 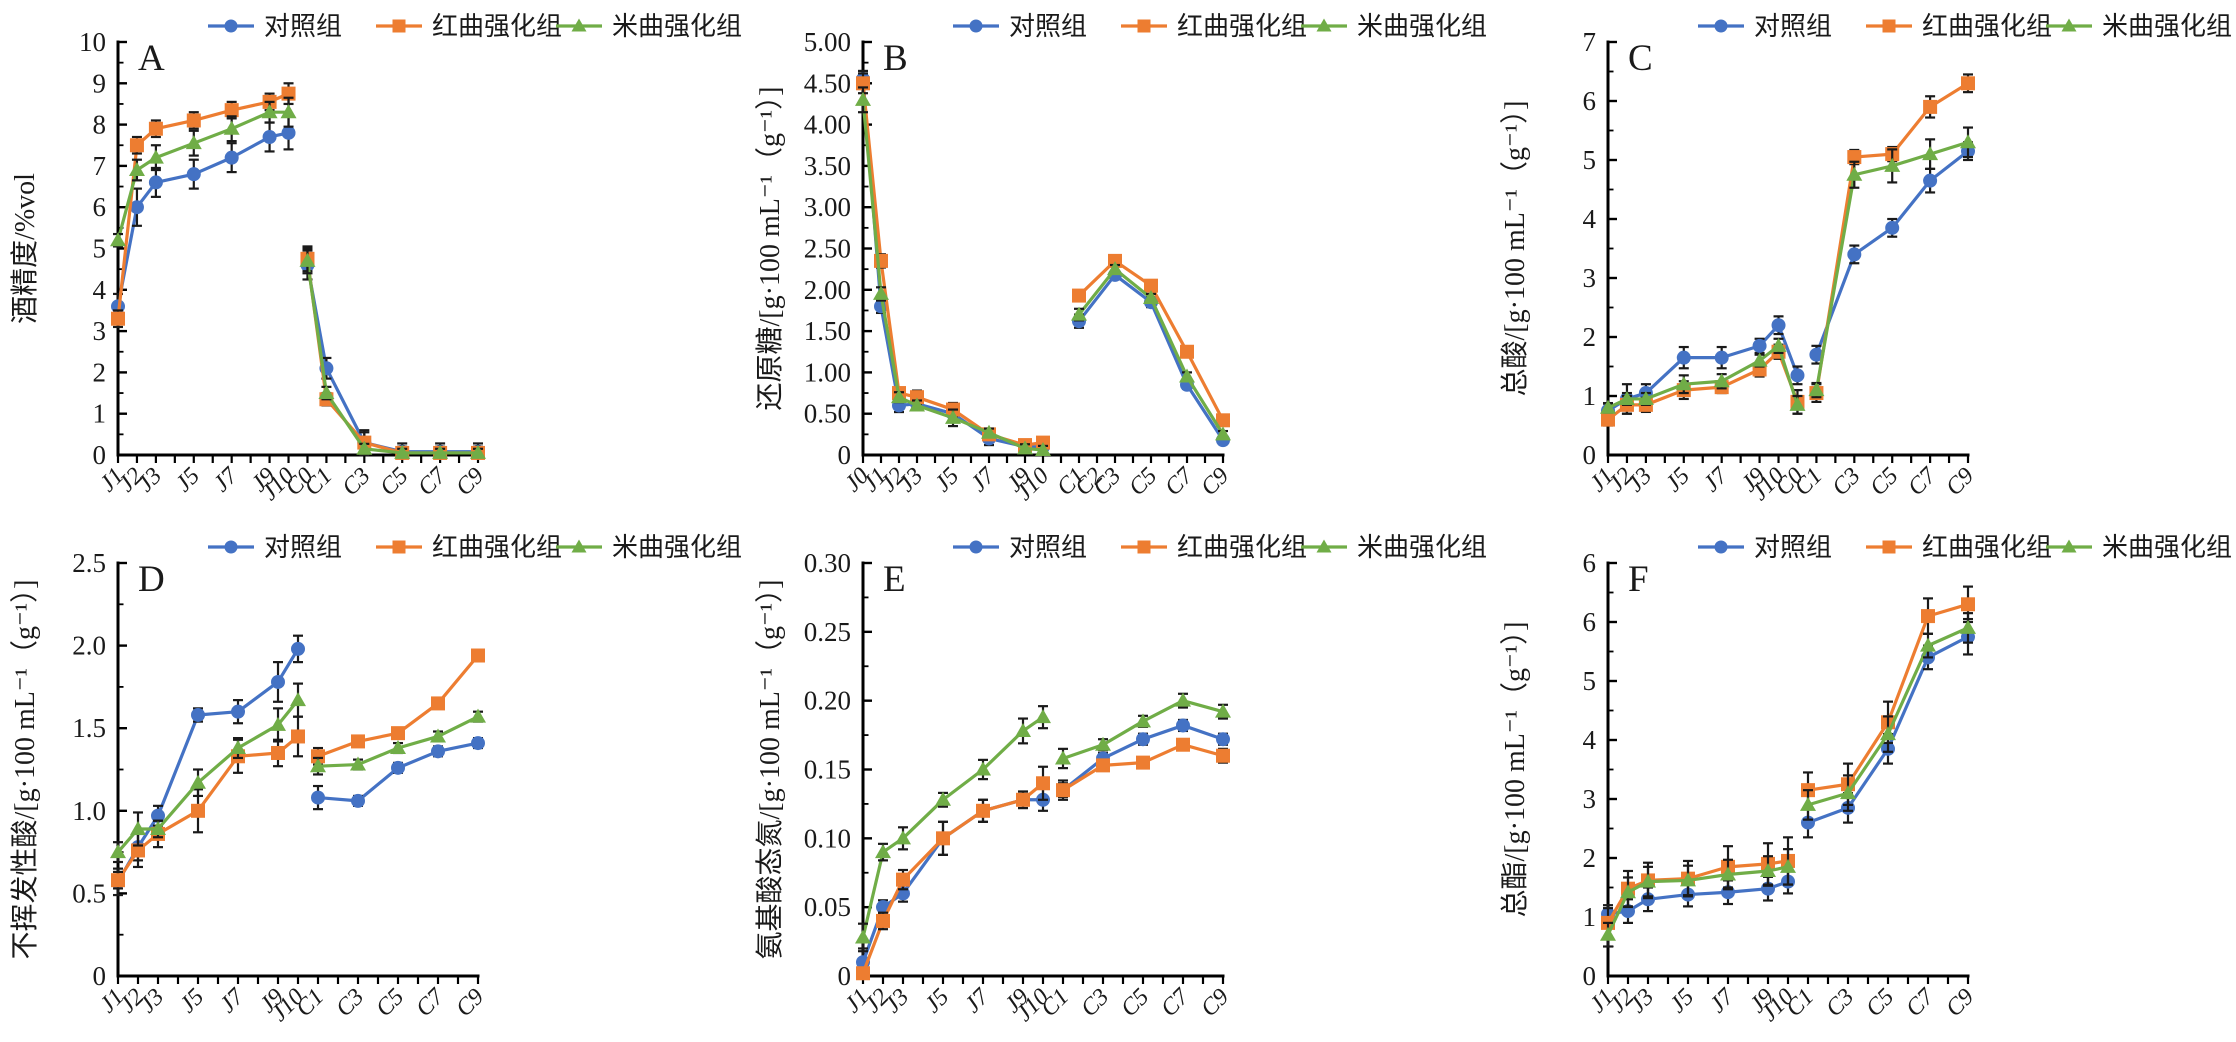 I want to click on y-axis-title: 总酸/[g·100 mL⁻¹（g⁻¹）], so click(x=1515, y=249).